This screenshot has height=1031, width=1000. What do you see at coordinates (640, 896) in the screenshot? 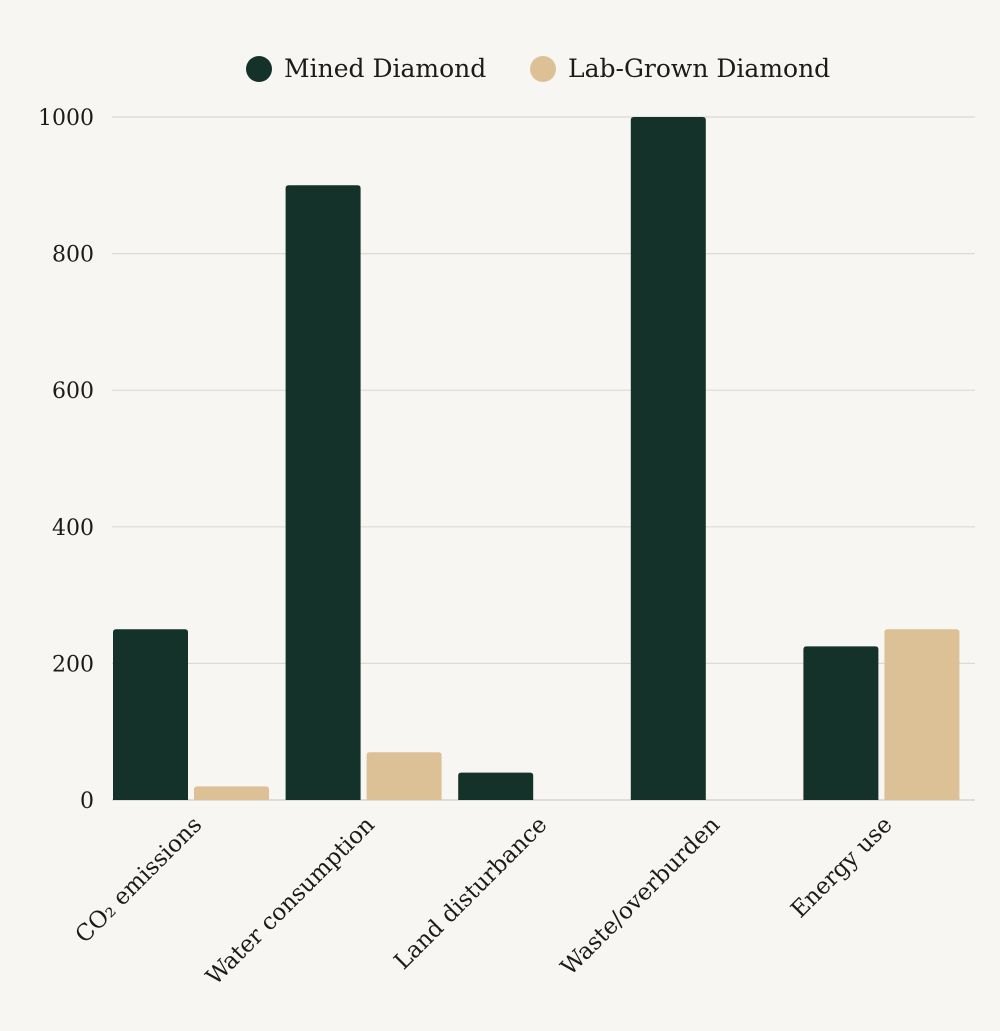
I see `x-tick-label: Waste/overburden` at bounding box center [640, 896].